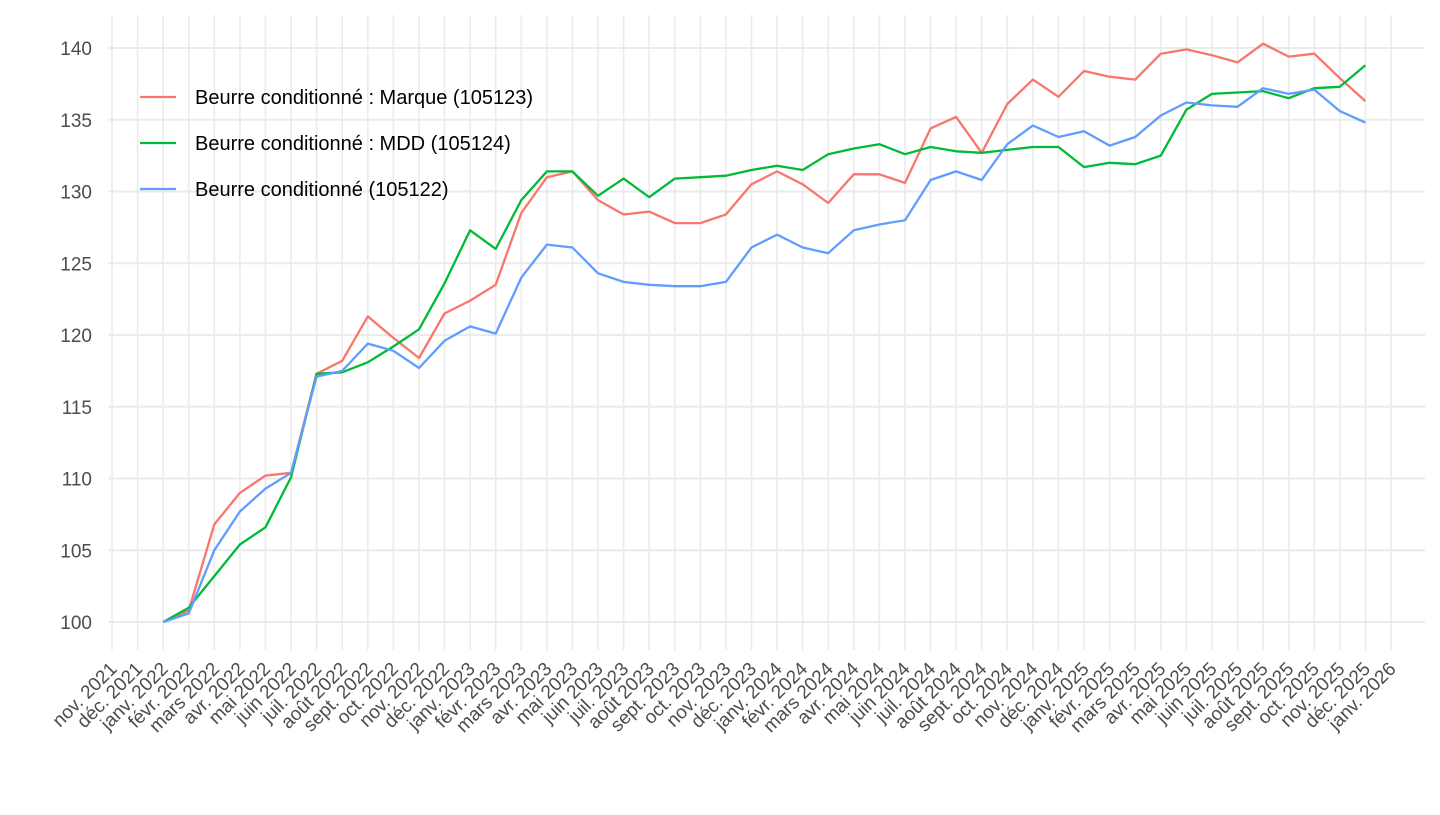 Image resolution: width=1440 pixels, height=815 pixels. What do you see at coordinates (76, 193) in the screenshot?
I see `y-tick-label: 130` at bounding box center [76, 193].